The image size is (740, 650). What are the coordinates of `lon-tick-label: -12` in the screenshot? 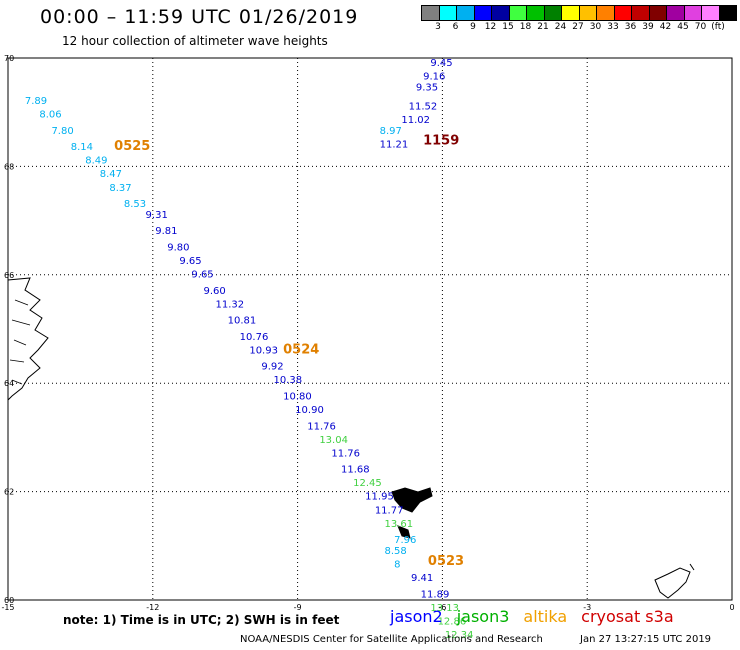 It's located at (152, 607).